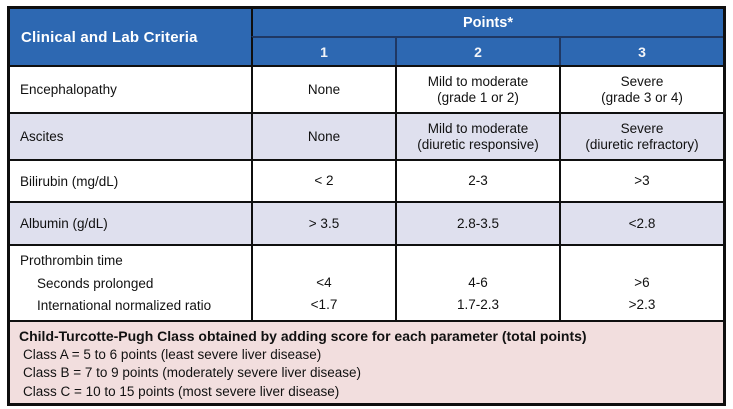  I want to click on criteria-column-header: Clinical and Lab Criteria, so click(130, 37).